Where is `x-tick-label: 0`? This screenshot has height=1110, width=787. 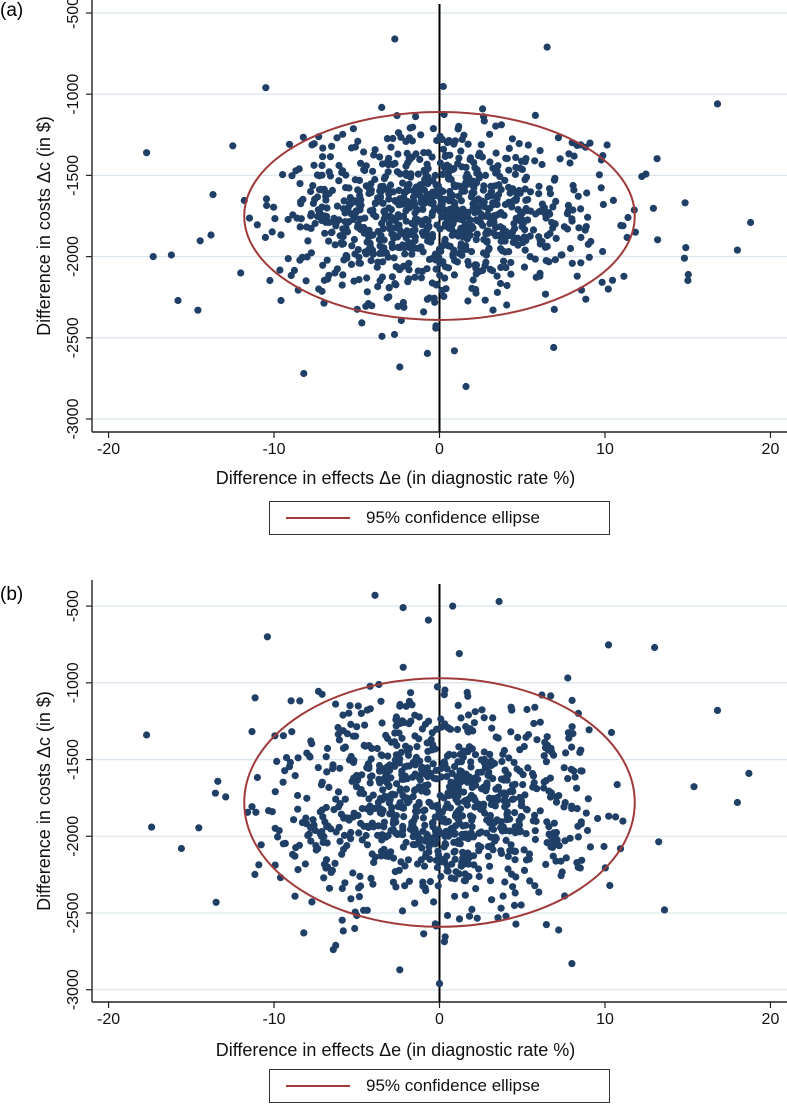 x-tick-label: 0 is located at coordinates (439, 1019).